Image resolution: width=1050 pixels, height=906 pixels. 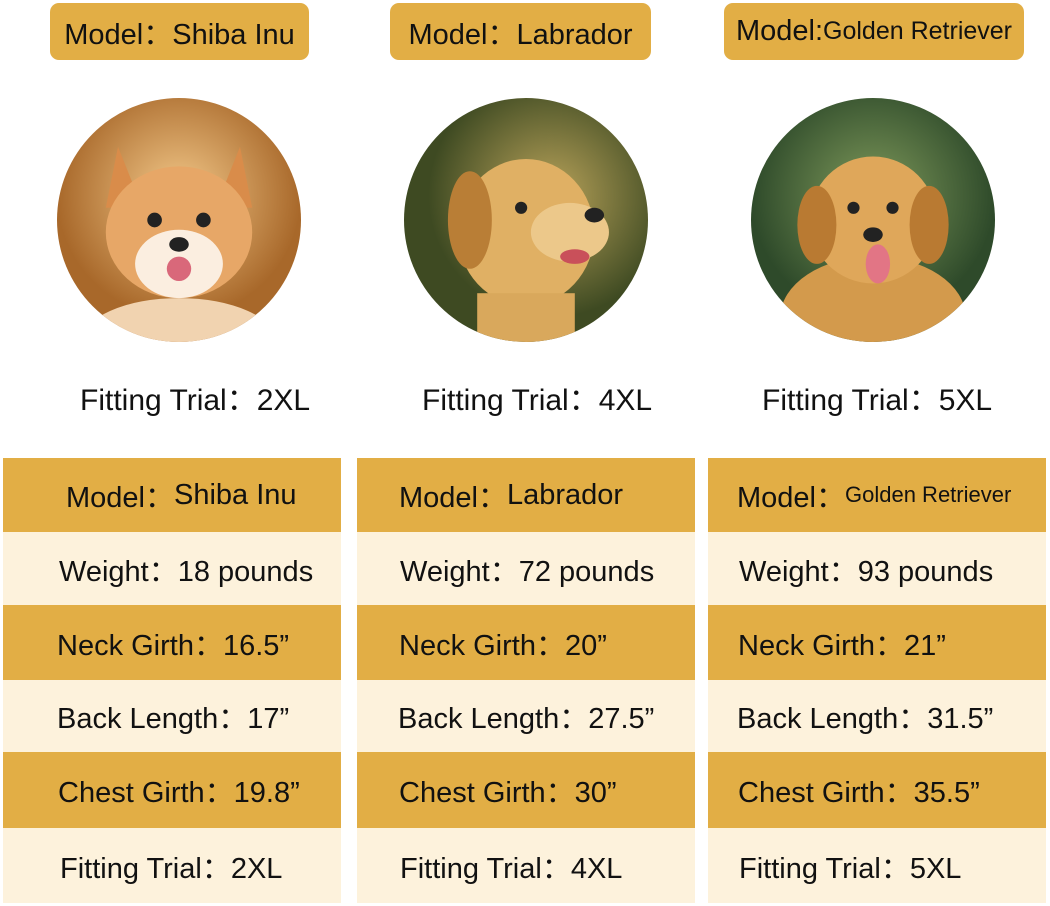 I want to click on table-row-model: Model： Golden Retriever, so click(x=877, y=495).